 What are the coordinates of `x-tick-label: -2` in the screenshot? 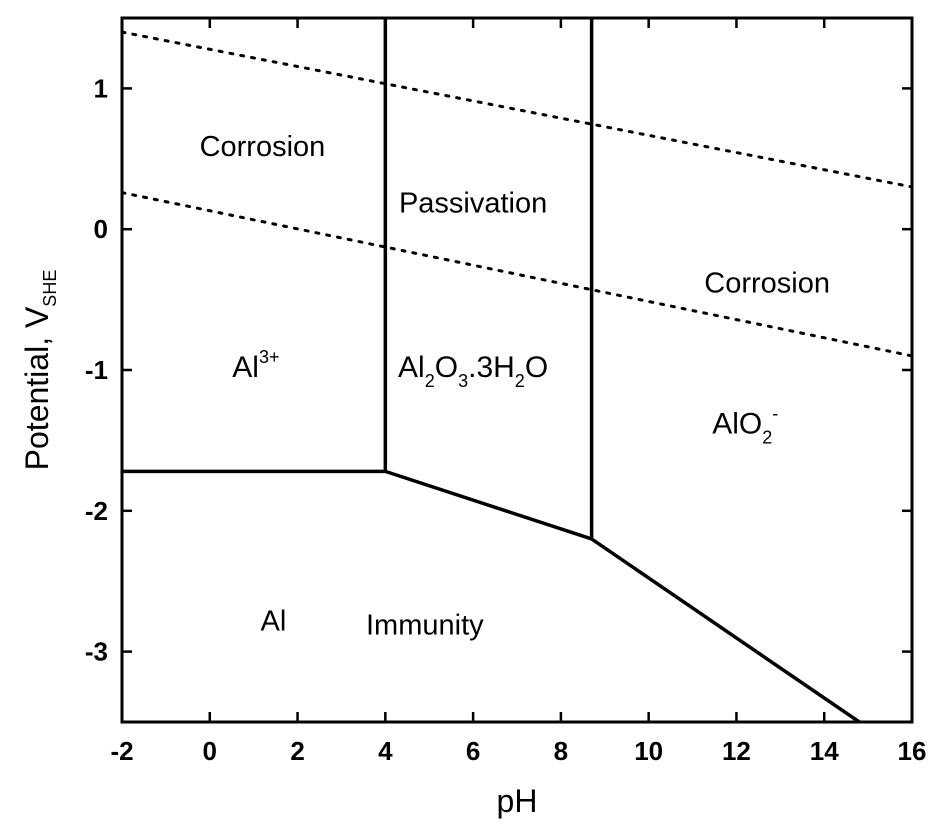 It's located at (121, 751).